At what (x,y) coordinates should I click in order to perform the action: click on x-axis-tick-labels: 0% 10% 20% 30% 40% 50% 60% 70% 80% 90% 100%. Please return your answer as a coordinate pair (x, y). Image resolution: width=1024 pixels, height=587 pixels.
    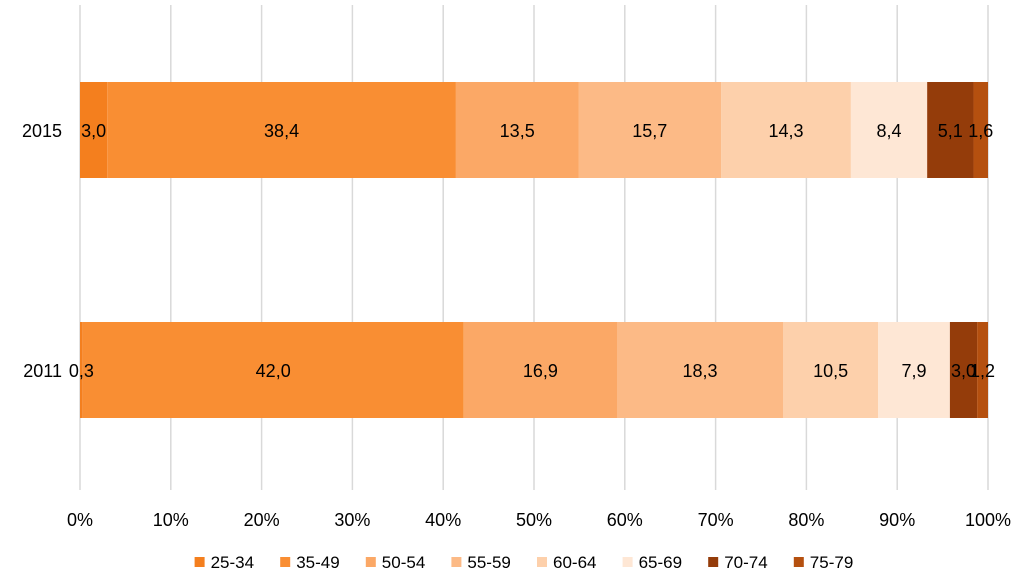
    Looking at the image, I should click on (539, 520).